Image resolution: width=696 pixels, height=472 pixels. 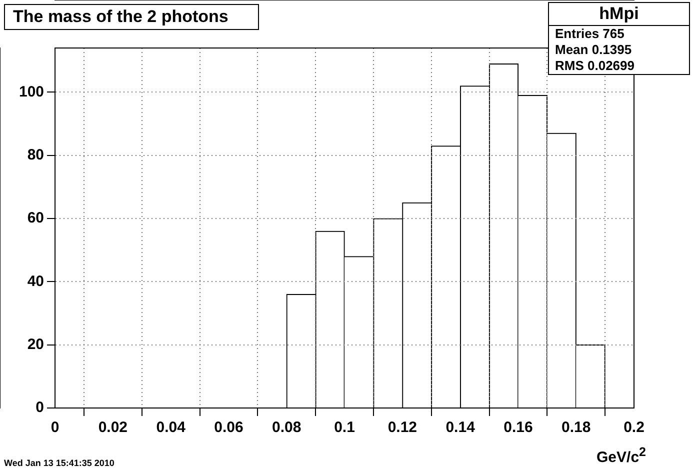 I want to click on annotation: RMS 0.02699, so click(x=595, y=66).